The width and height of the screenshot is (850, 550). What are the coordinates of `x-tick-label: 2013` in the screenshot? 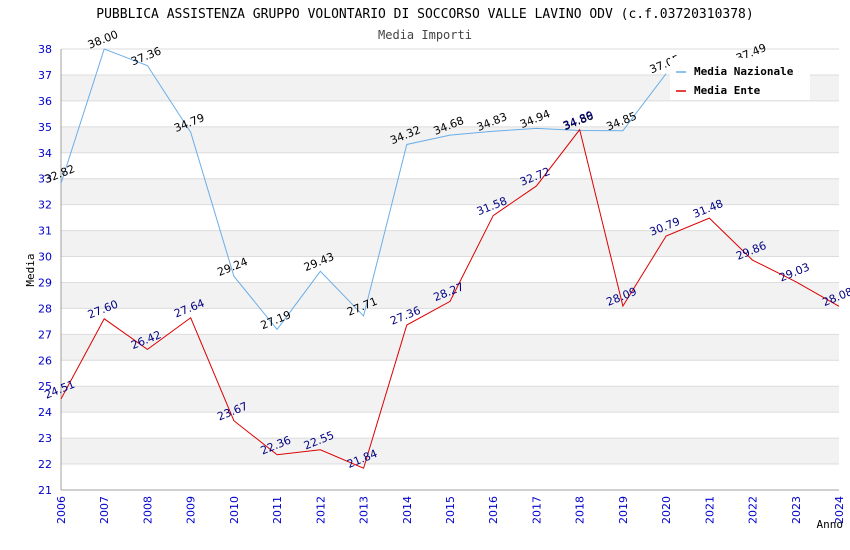 It's located at (364, 510).